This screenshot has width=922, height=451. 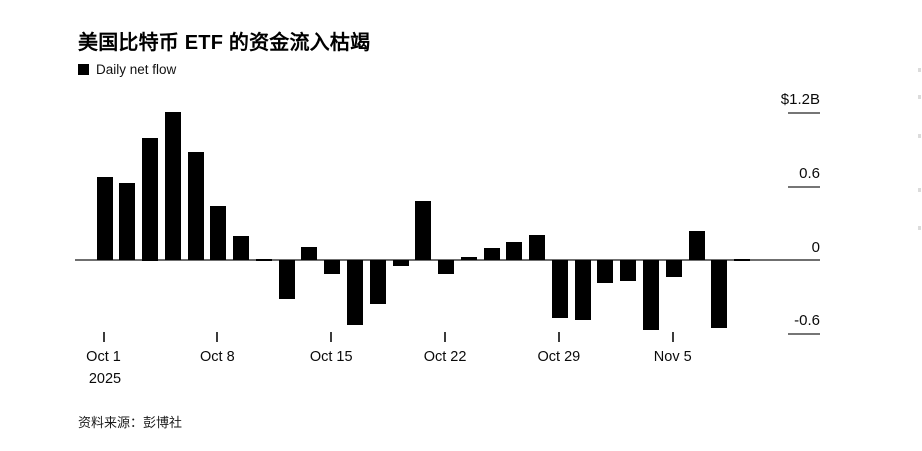 I want to click on x-axis-year-label: 2025, so click(x=105, y=379).